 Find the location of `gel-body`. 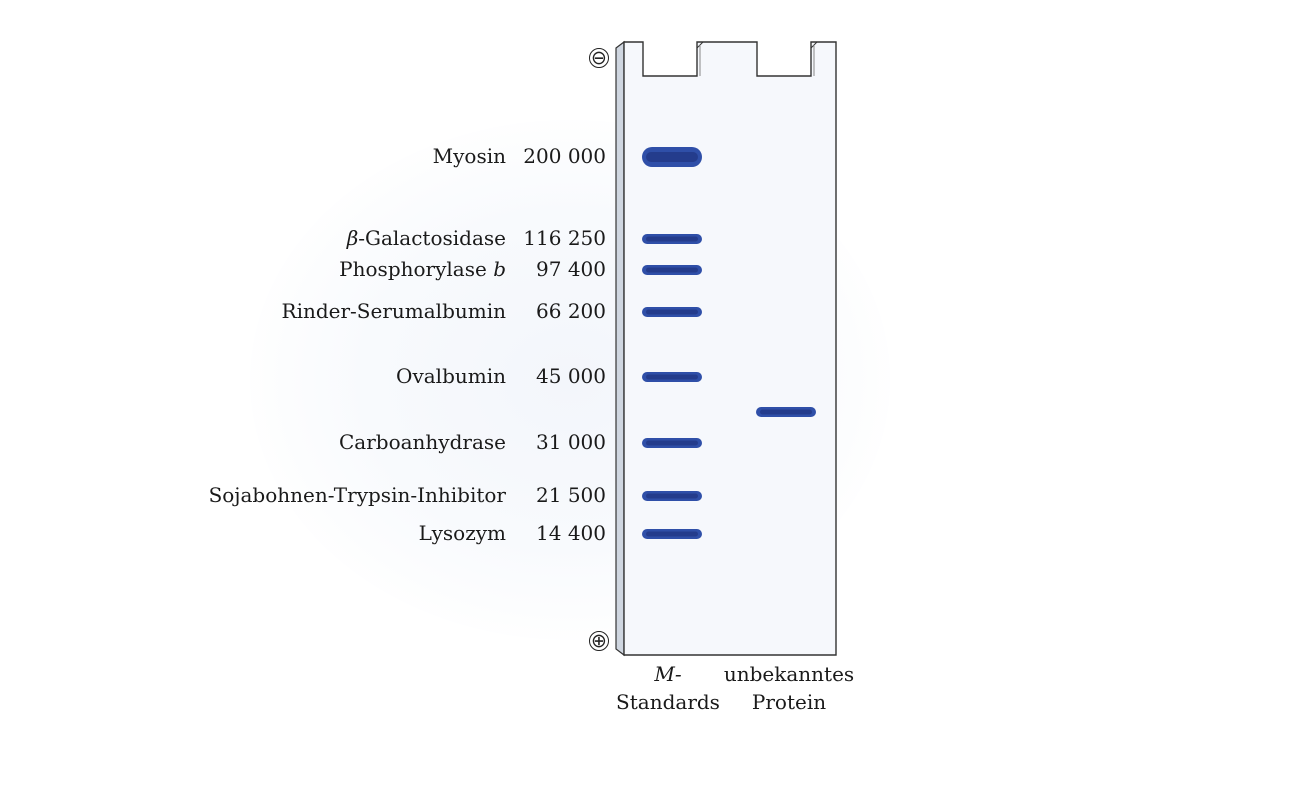

gel-body is located at coordinates (730, 348).